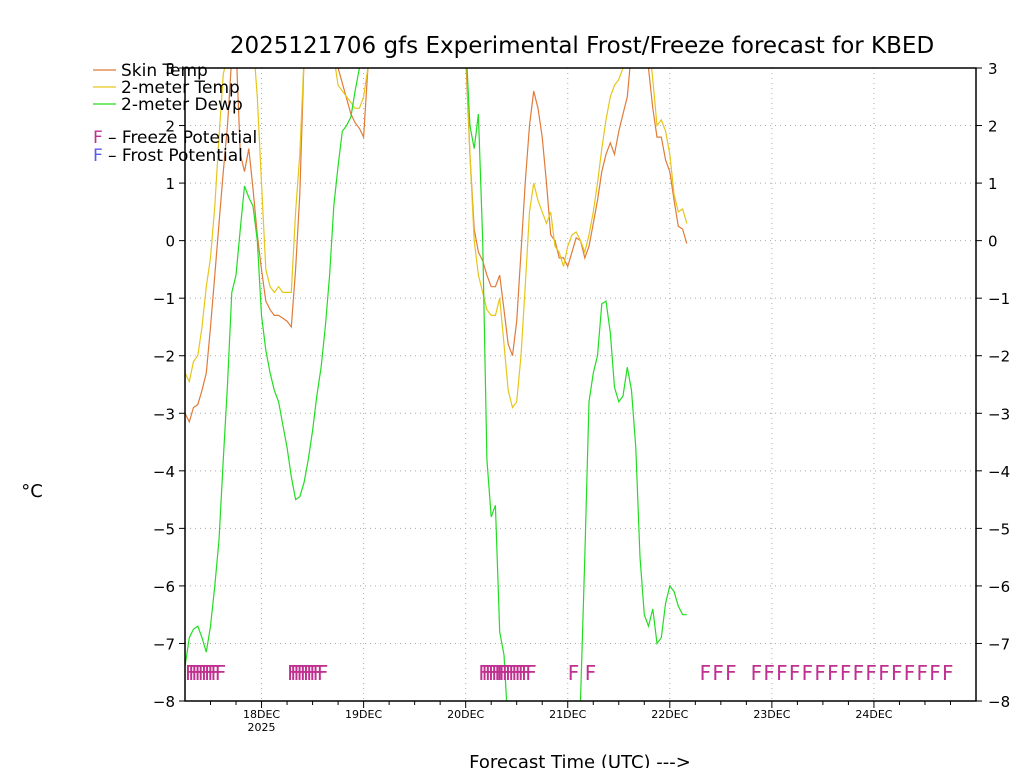  Describe the element at coordinates (32, 491) in the screenshot. I see `y-axis-label: °C` at that location.